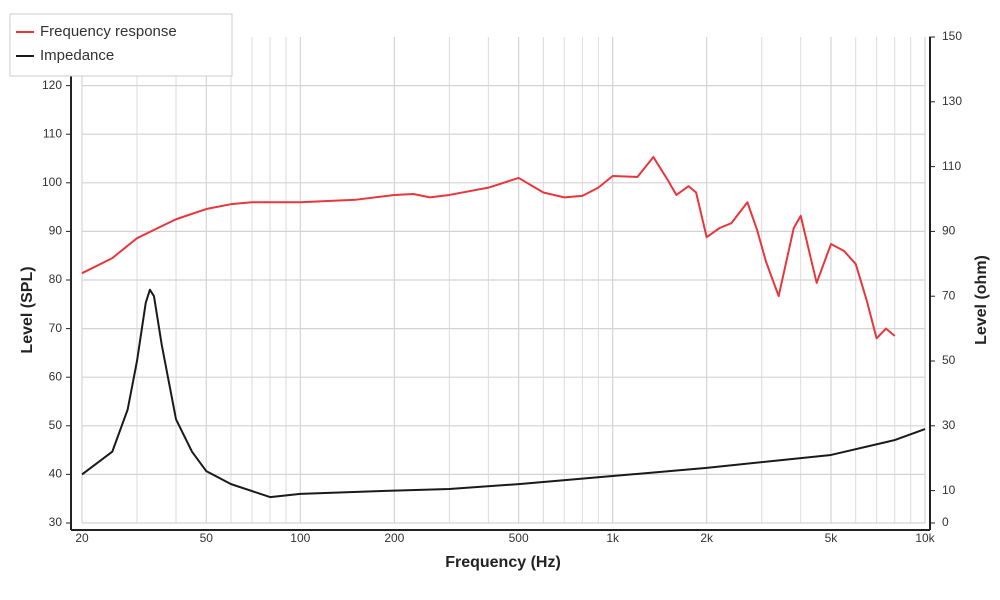 This screenshot has width=1000, height=600. I want to click on x-tick-label: 50, so click(207, 538).